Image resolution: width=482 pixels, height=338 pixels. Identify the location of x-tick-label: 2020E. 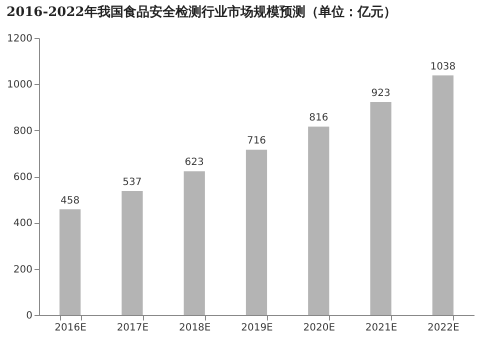
(319, 328).